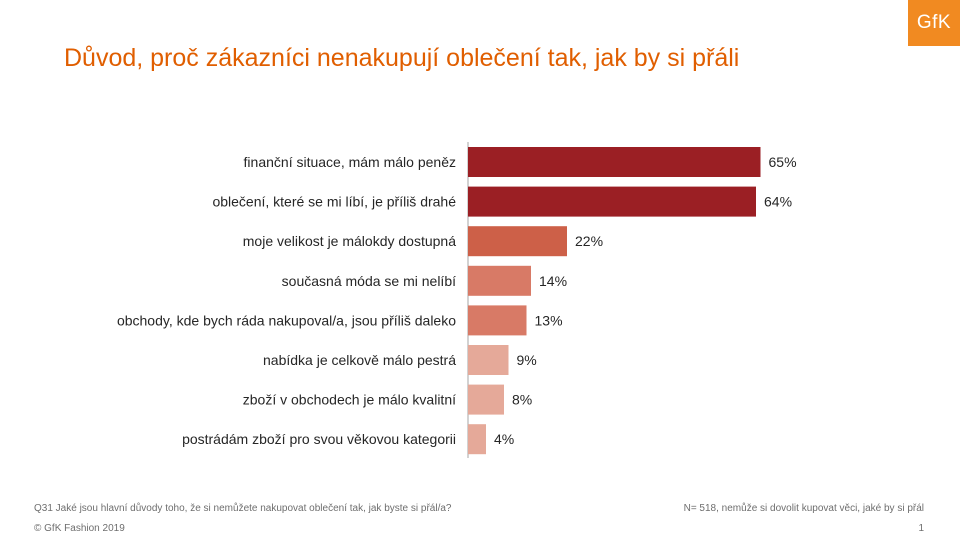 The height and width of the screenshot is (540, 960). What do you see at coordinates (934, 23) in the screenshot?
I see `gfk-logo: GfK` at bounding box center [934, 23].